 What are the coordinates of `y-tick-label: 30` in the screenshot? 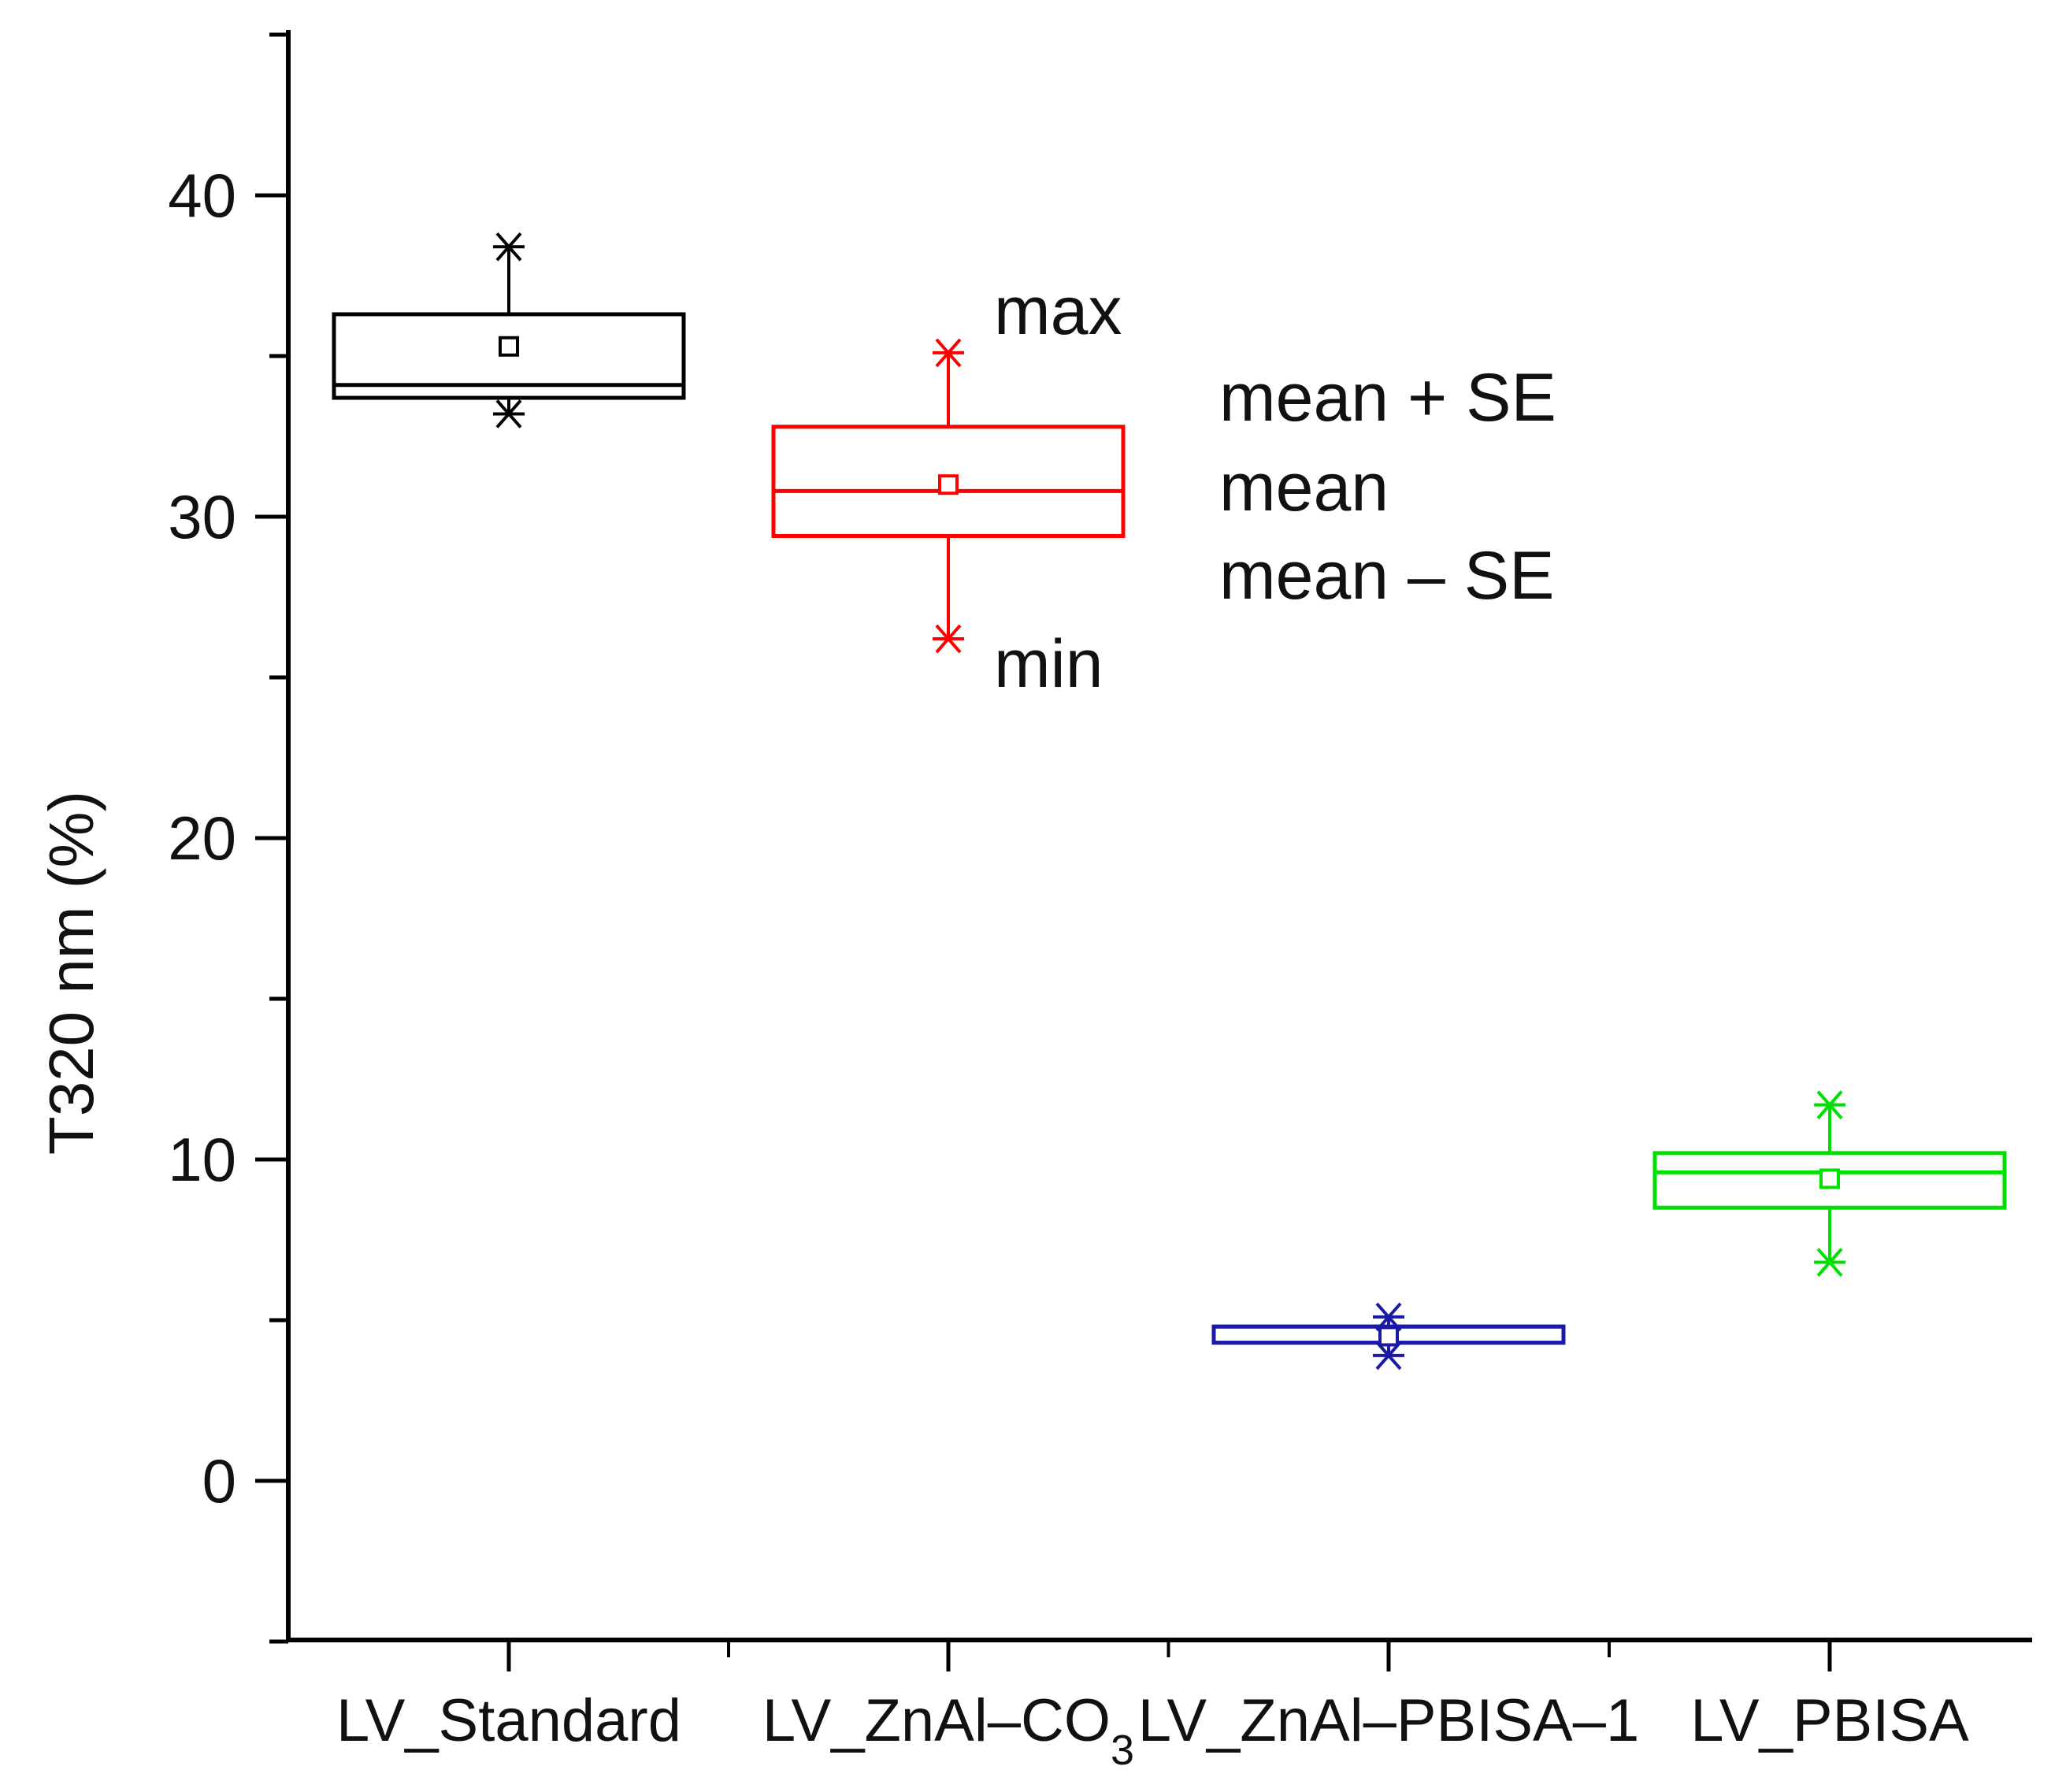 It's located at (202, 516).